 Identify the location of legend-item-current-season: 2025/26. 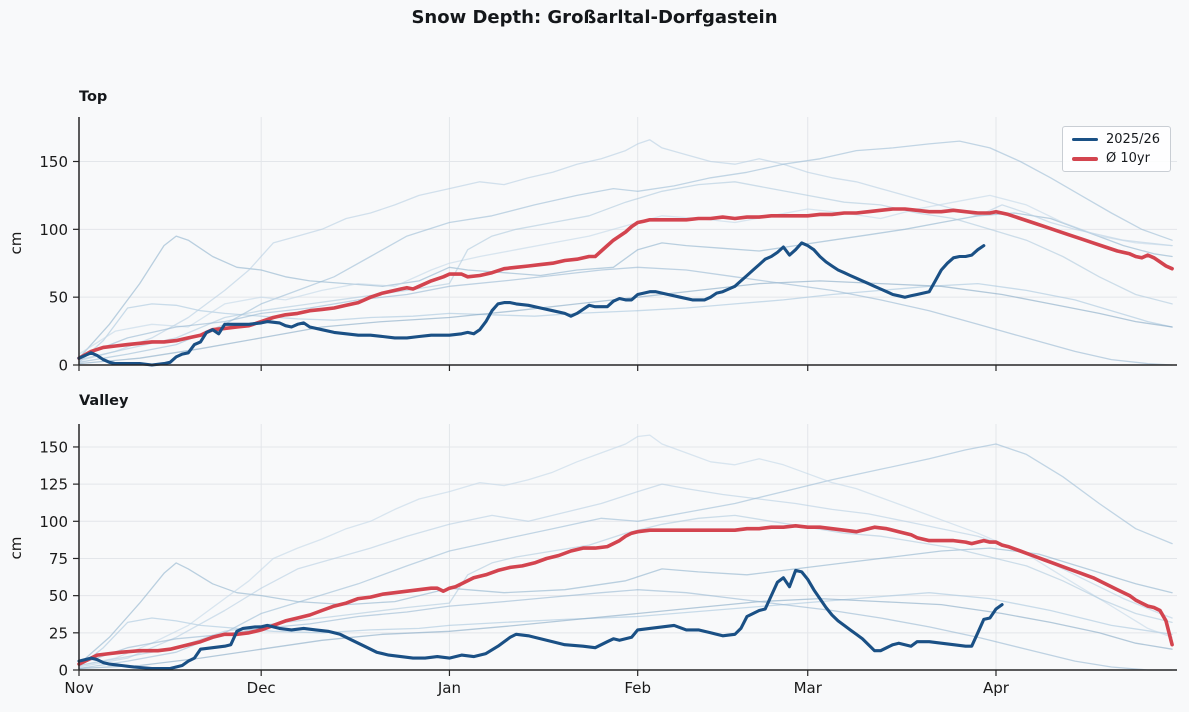
(1116, 139).